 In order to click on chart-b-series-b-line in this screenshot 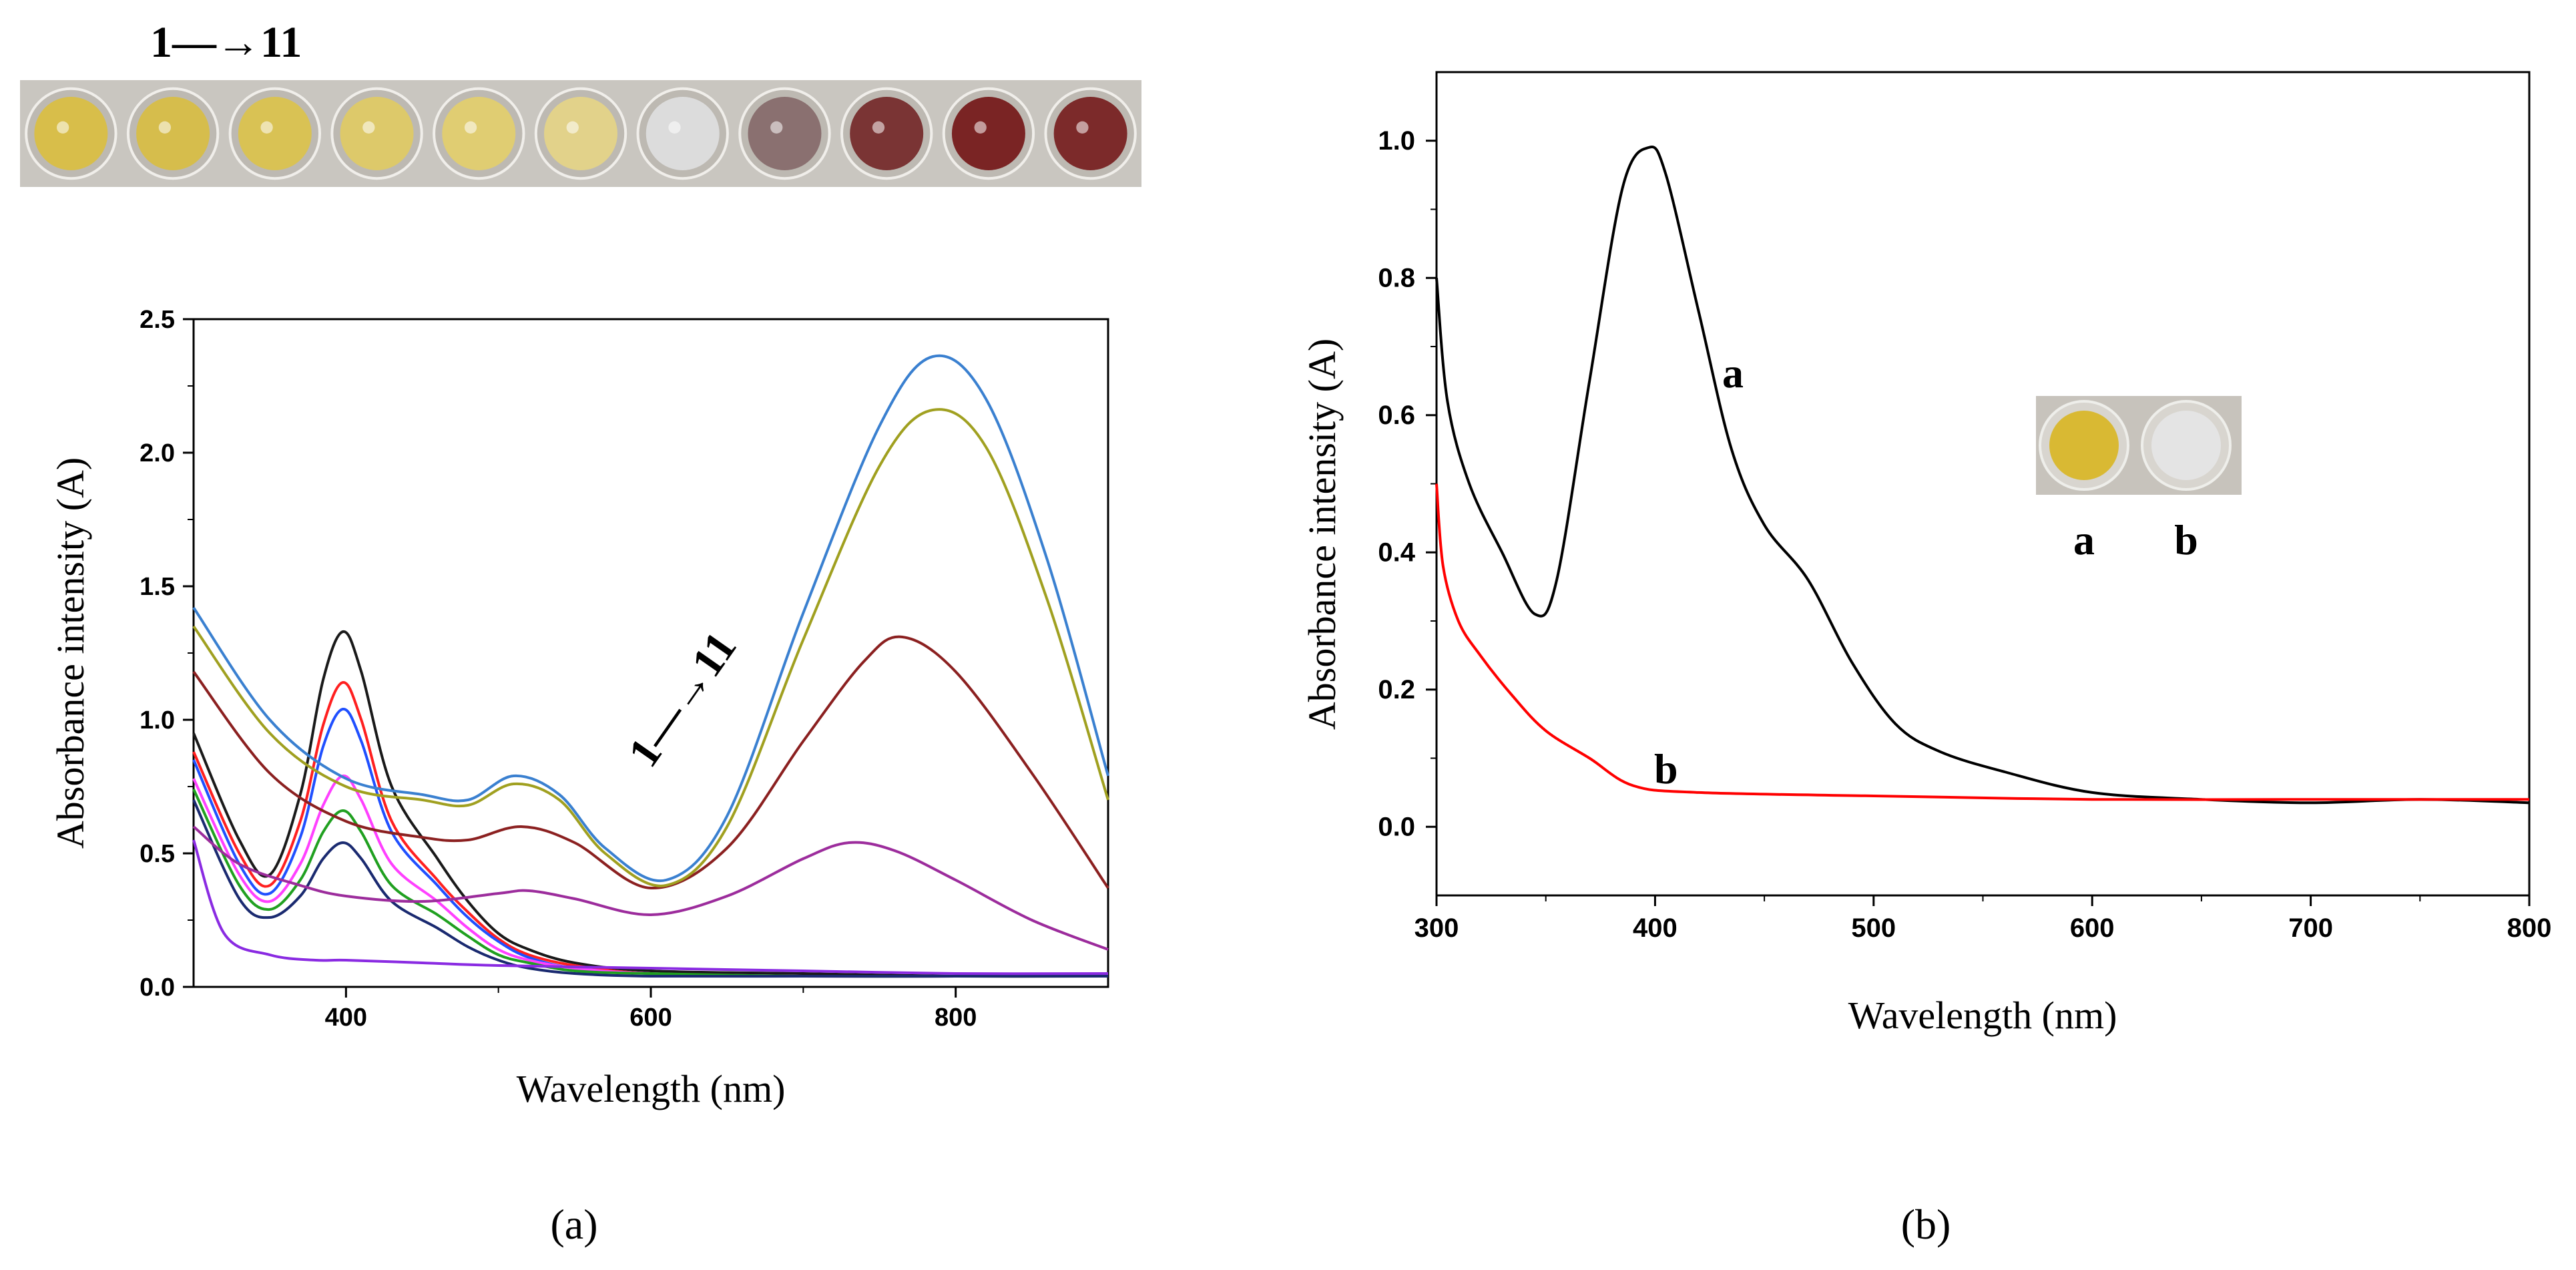, I will do `click(1982, 642)`.